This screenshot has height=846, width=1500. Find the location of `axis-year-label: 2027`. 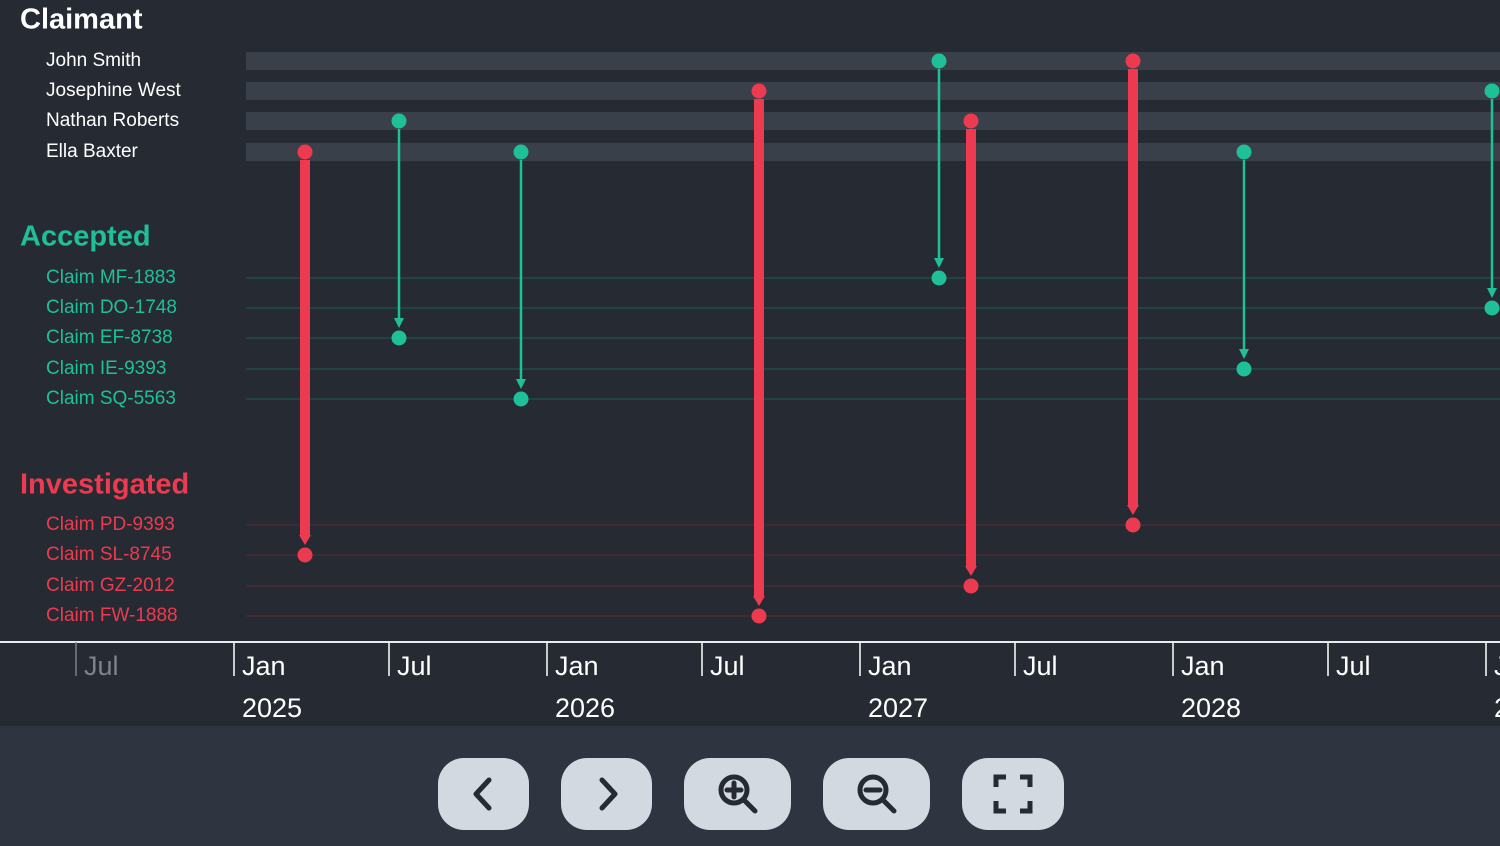

axis-year-label: 2027 is located at coordinates (898, 708).